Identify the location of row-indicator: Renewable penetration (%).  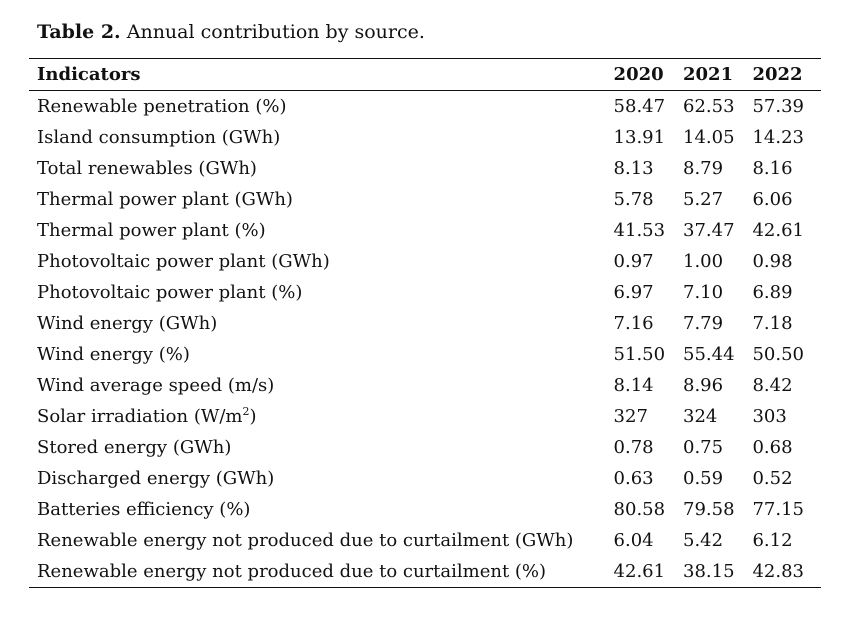
(162, 106).